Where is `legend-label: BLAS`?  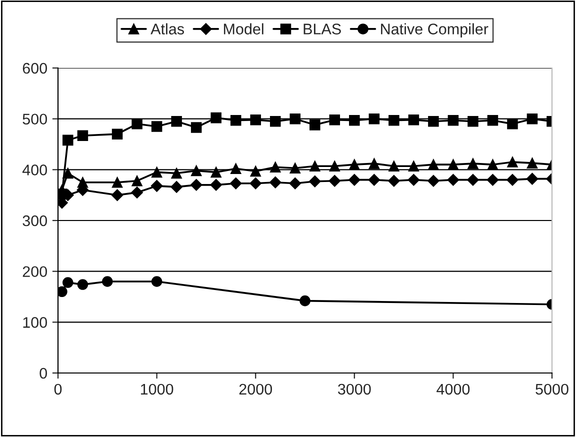
legend-label: BLAS is located at coordinates (322, 29).